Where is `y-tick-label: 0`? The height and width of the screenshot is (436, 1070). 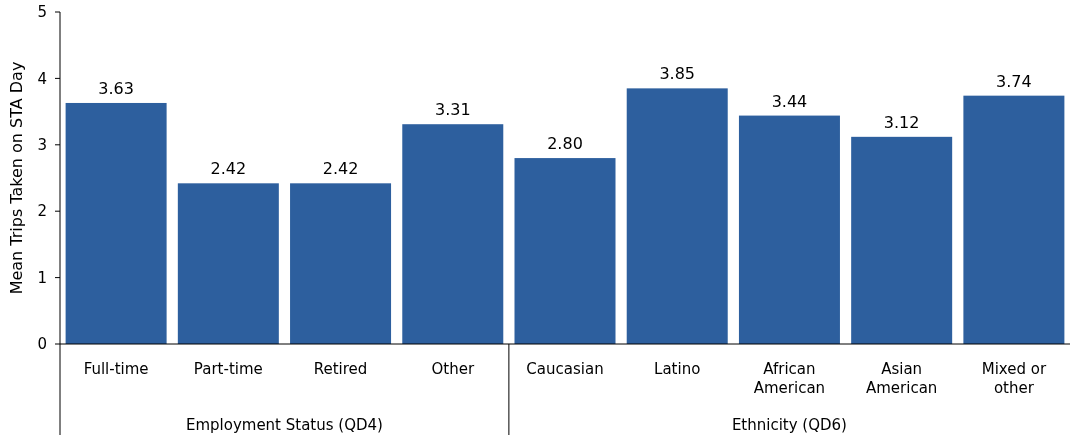
y-tick-label: 0 is located at coordinates (42, 344).